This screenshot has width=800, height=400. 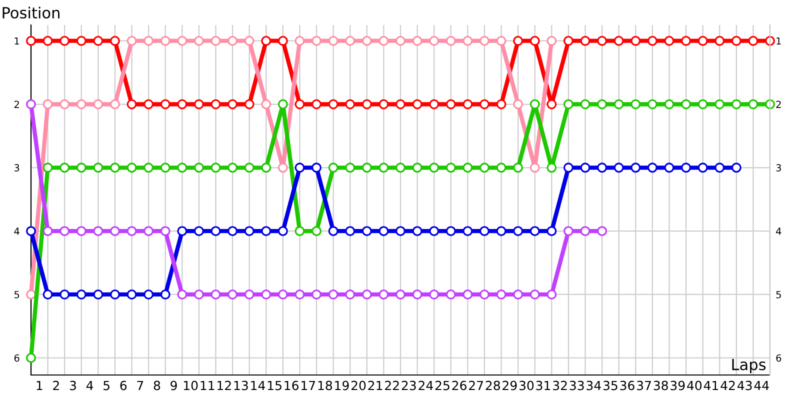 What do you see at coordinates (425, 385) in the screenshot?
I see `x-tick-label: 24` at bounding box center [425, 385].